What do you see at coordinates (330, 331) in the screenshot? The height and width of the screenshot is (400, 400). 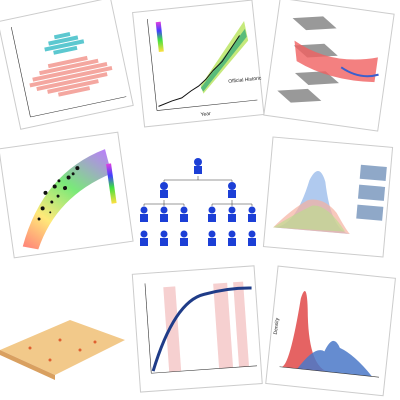 I see `panel-density: Density` at bounding box center [330, 331].